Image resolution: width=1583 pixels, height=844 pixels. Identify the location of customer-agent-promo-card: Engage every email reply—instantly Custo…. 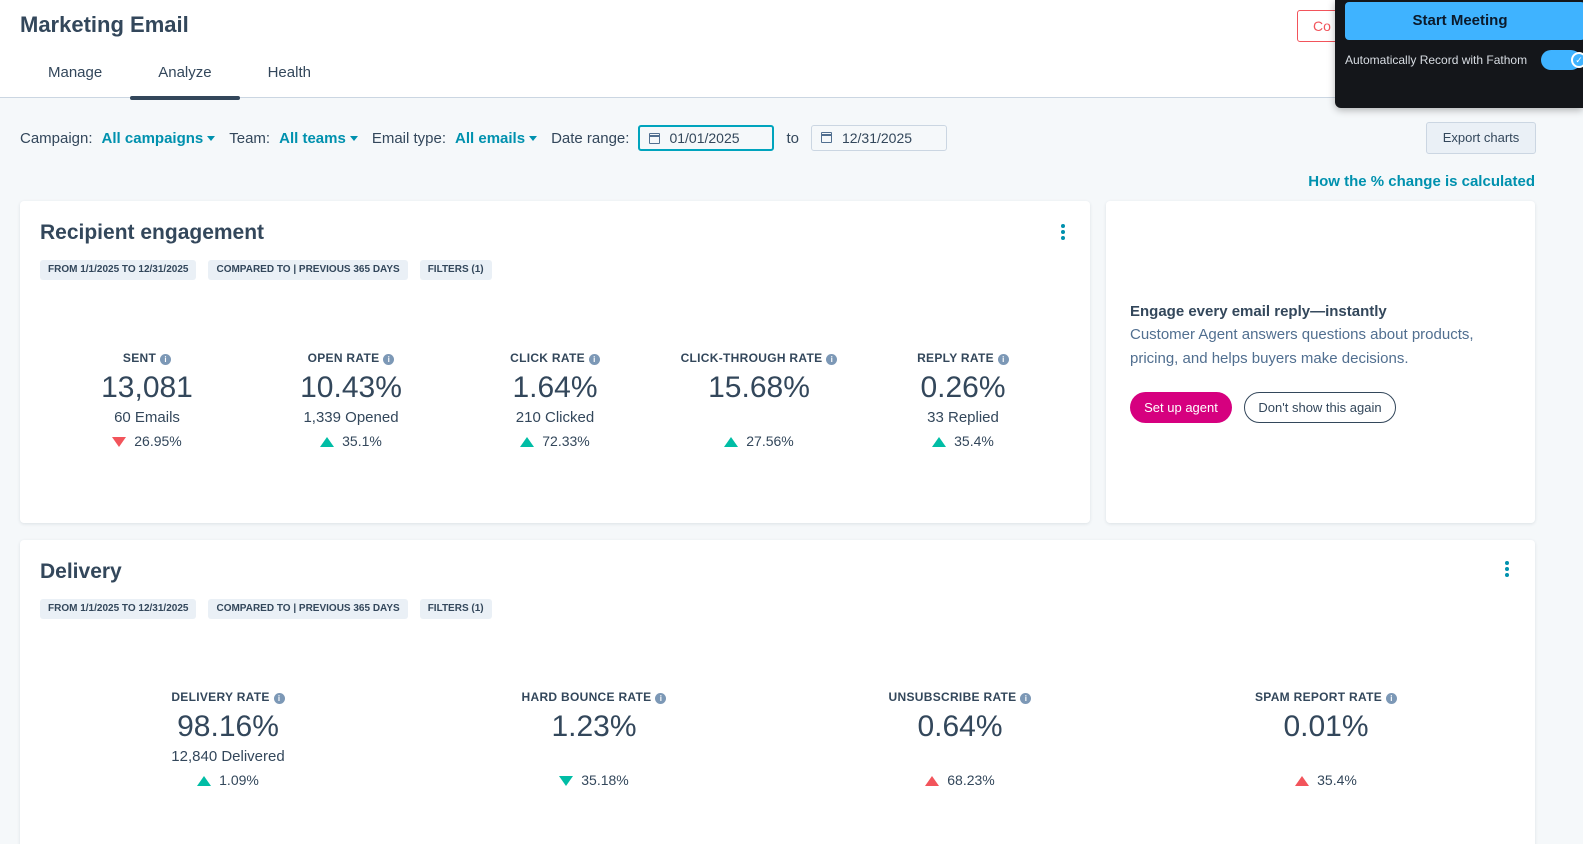
(1320, 362).